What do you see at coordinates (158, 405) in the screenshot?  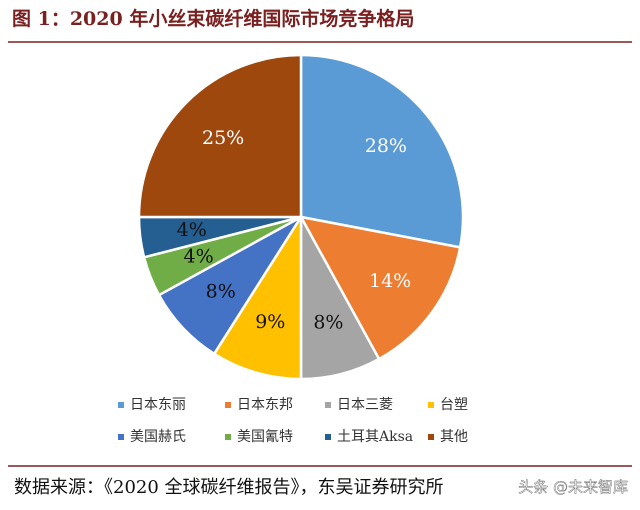 I see `legend-label: 日本东丽` at bounding box center [158, 405].